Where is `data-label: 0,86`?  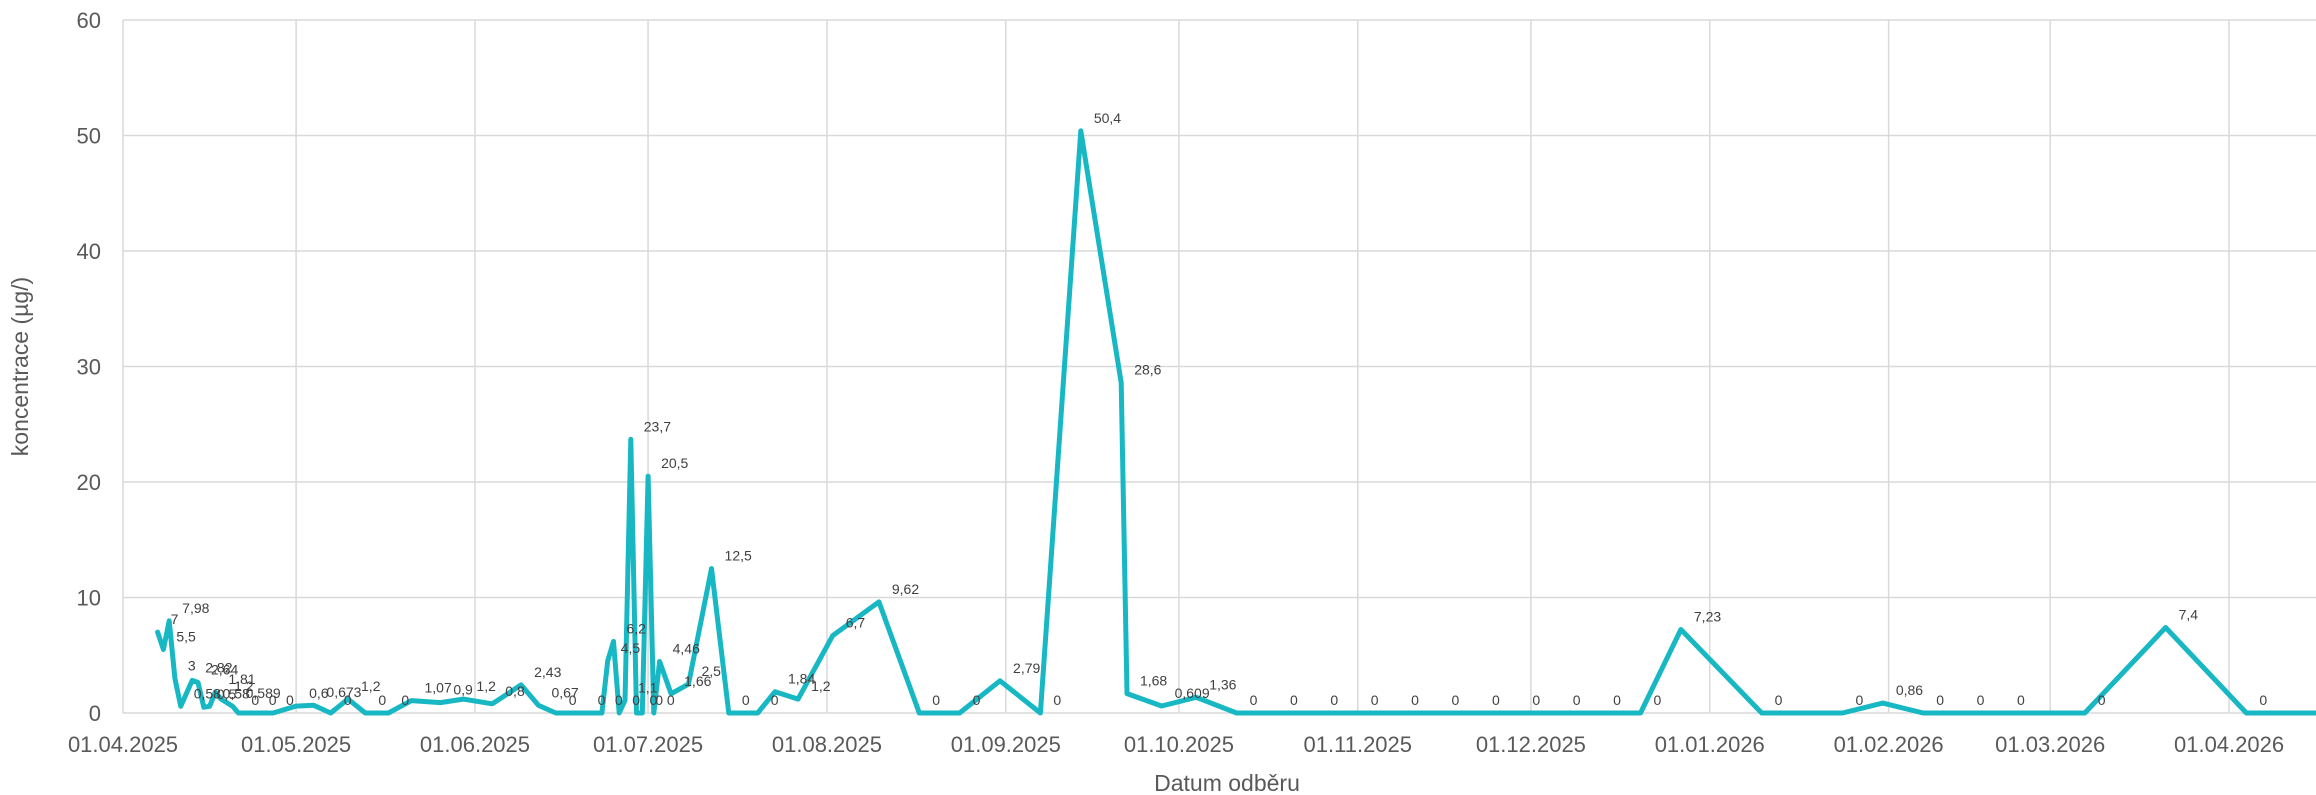 data-label: 0,86 is located at coordinates (1909, 690).